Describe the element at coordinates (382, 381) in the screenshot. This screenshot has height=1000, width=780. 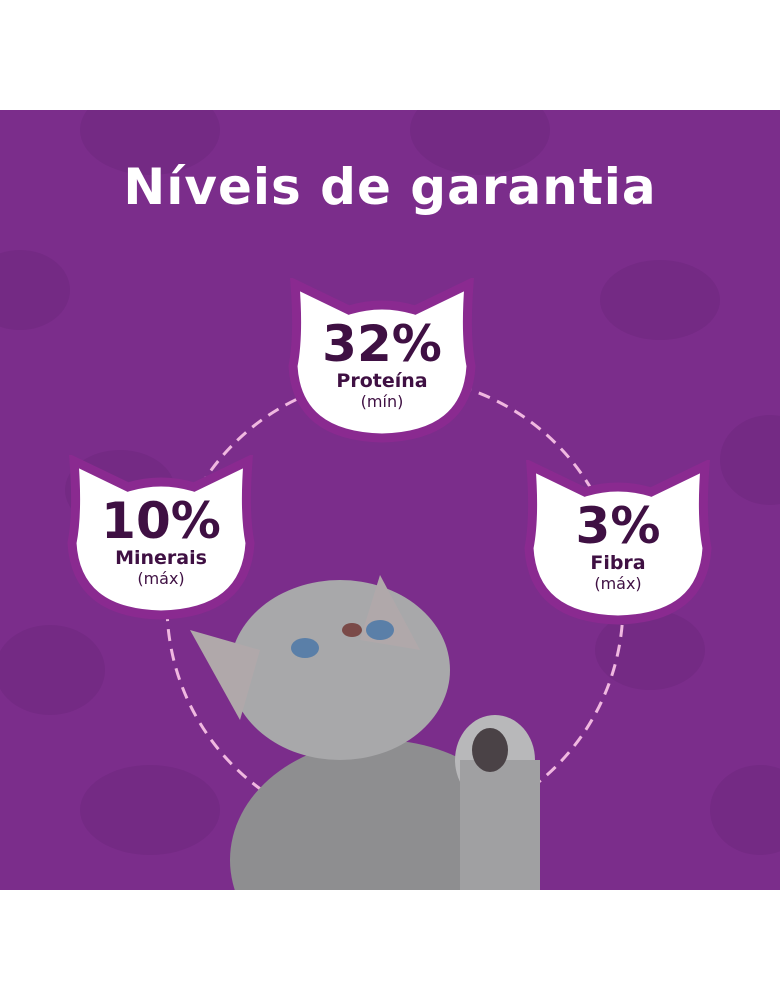
I see `badge-label: Proteína` at that location.